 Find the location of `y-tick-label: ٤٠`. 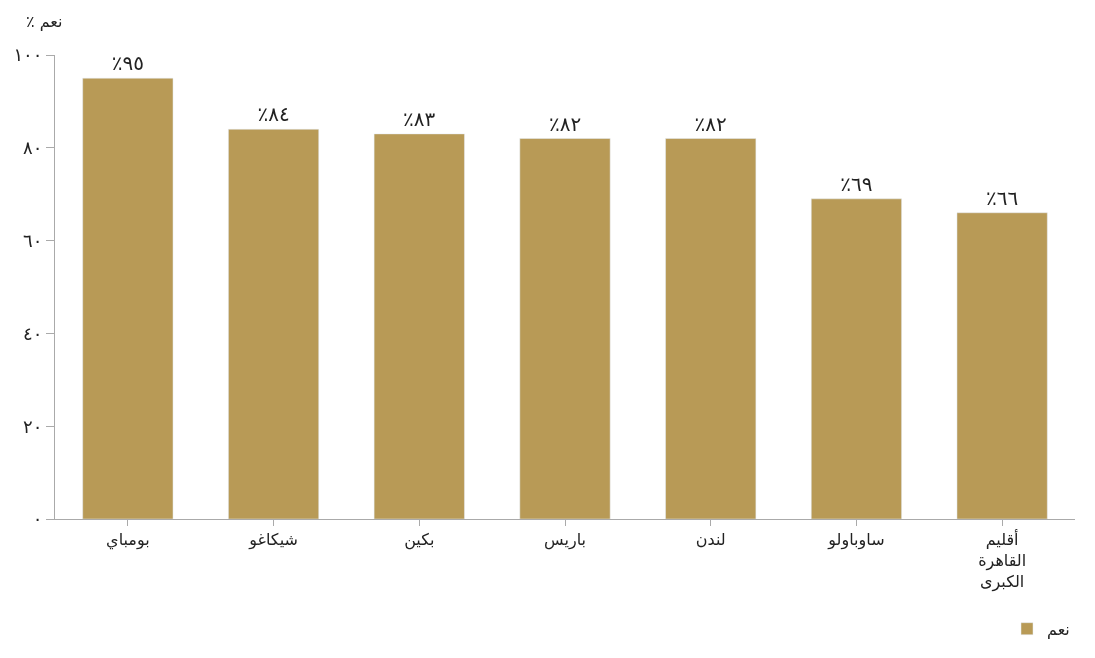

y-tick-label: ٤٠ is located at coordinates (33, 333).